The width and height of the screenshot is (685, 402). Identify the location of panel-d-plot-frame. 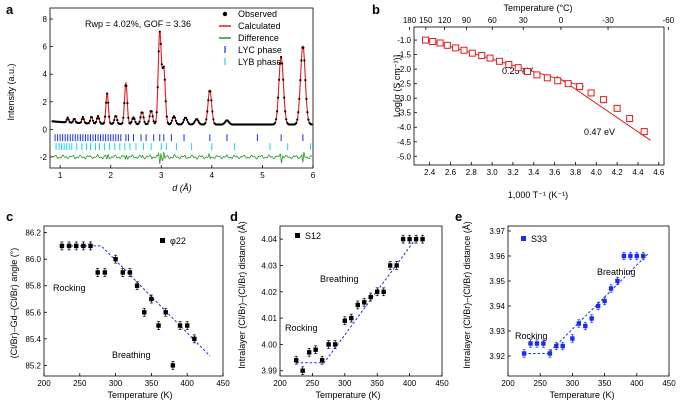
(361, 301).